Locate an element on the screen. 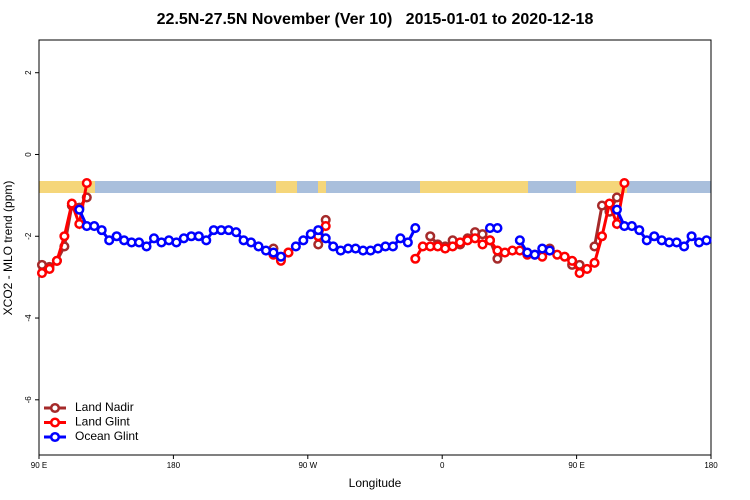 The image size is (750, 500). series-line is located at coordinates (333, 229).